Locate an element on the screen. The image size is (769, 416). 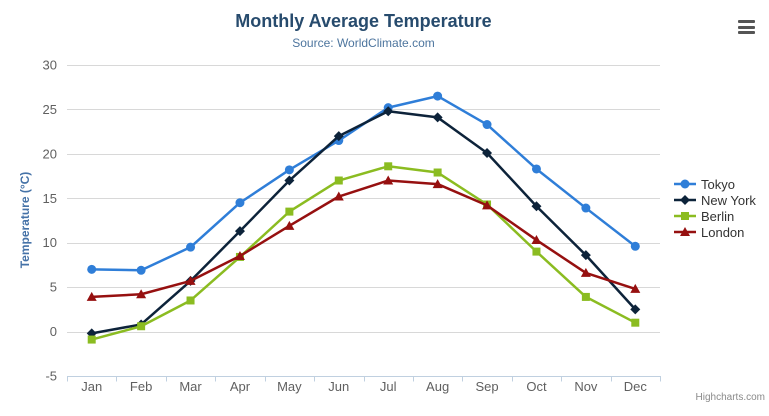
x-axis-tick-label: Apr is located at coordinates (240, 386).